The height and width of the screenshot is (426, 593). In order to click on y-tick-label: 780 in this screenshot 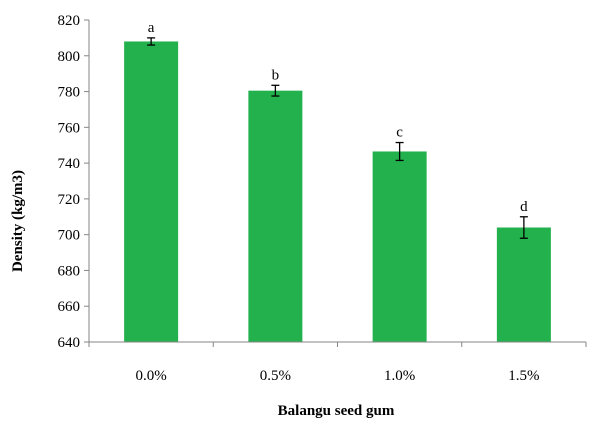, I will do `click(69, 93)`.